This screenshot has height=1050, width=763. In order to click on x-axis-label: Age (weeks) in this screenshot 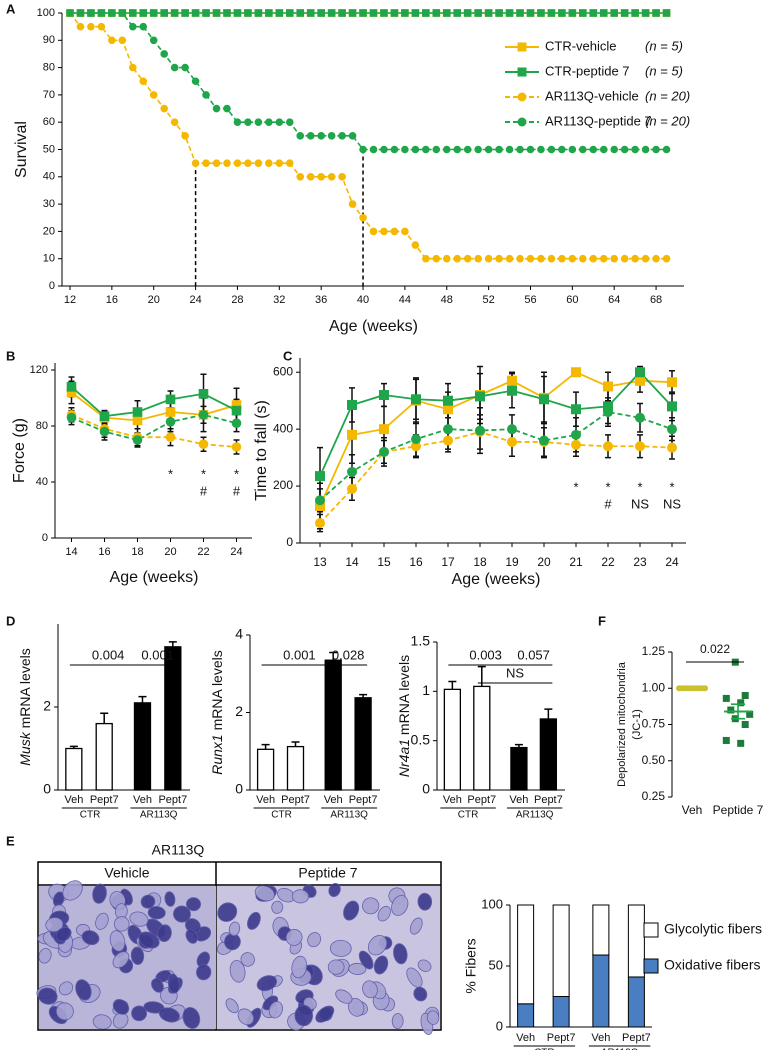, I will do `click(154, 577)`.